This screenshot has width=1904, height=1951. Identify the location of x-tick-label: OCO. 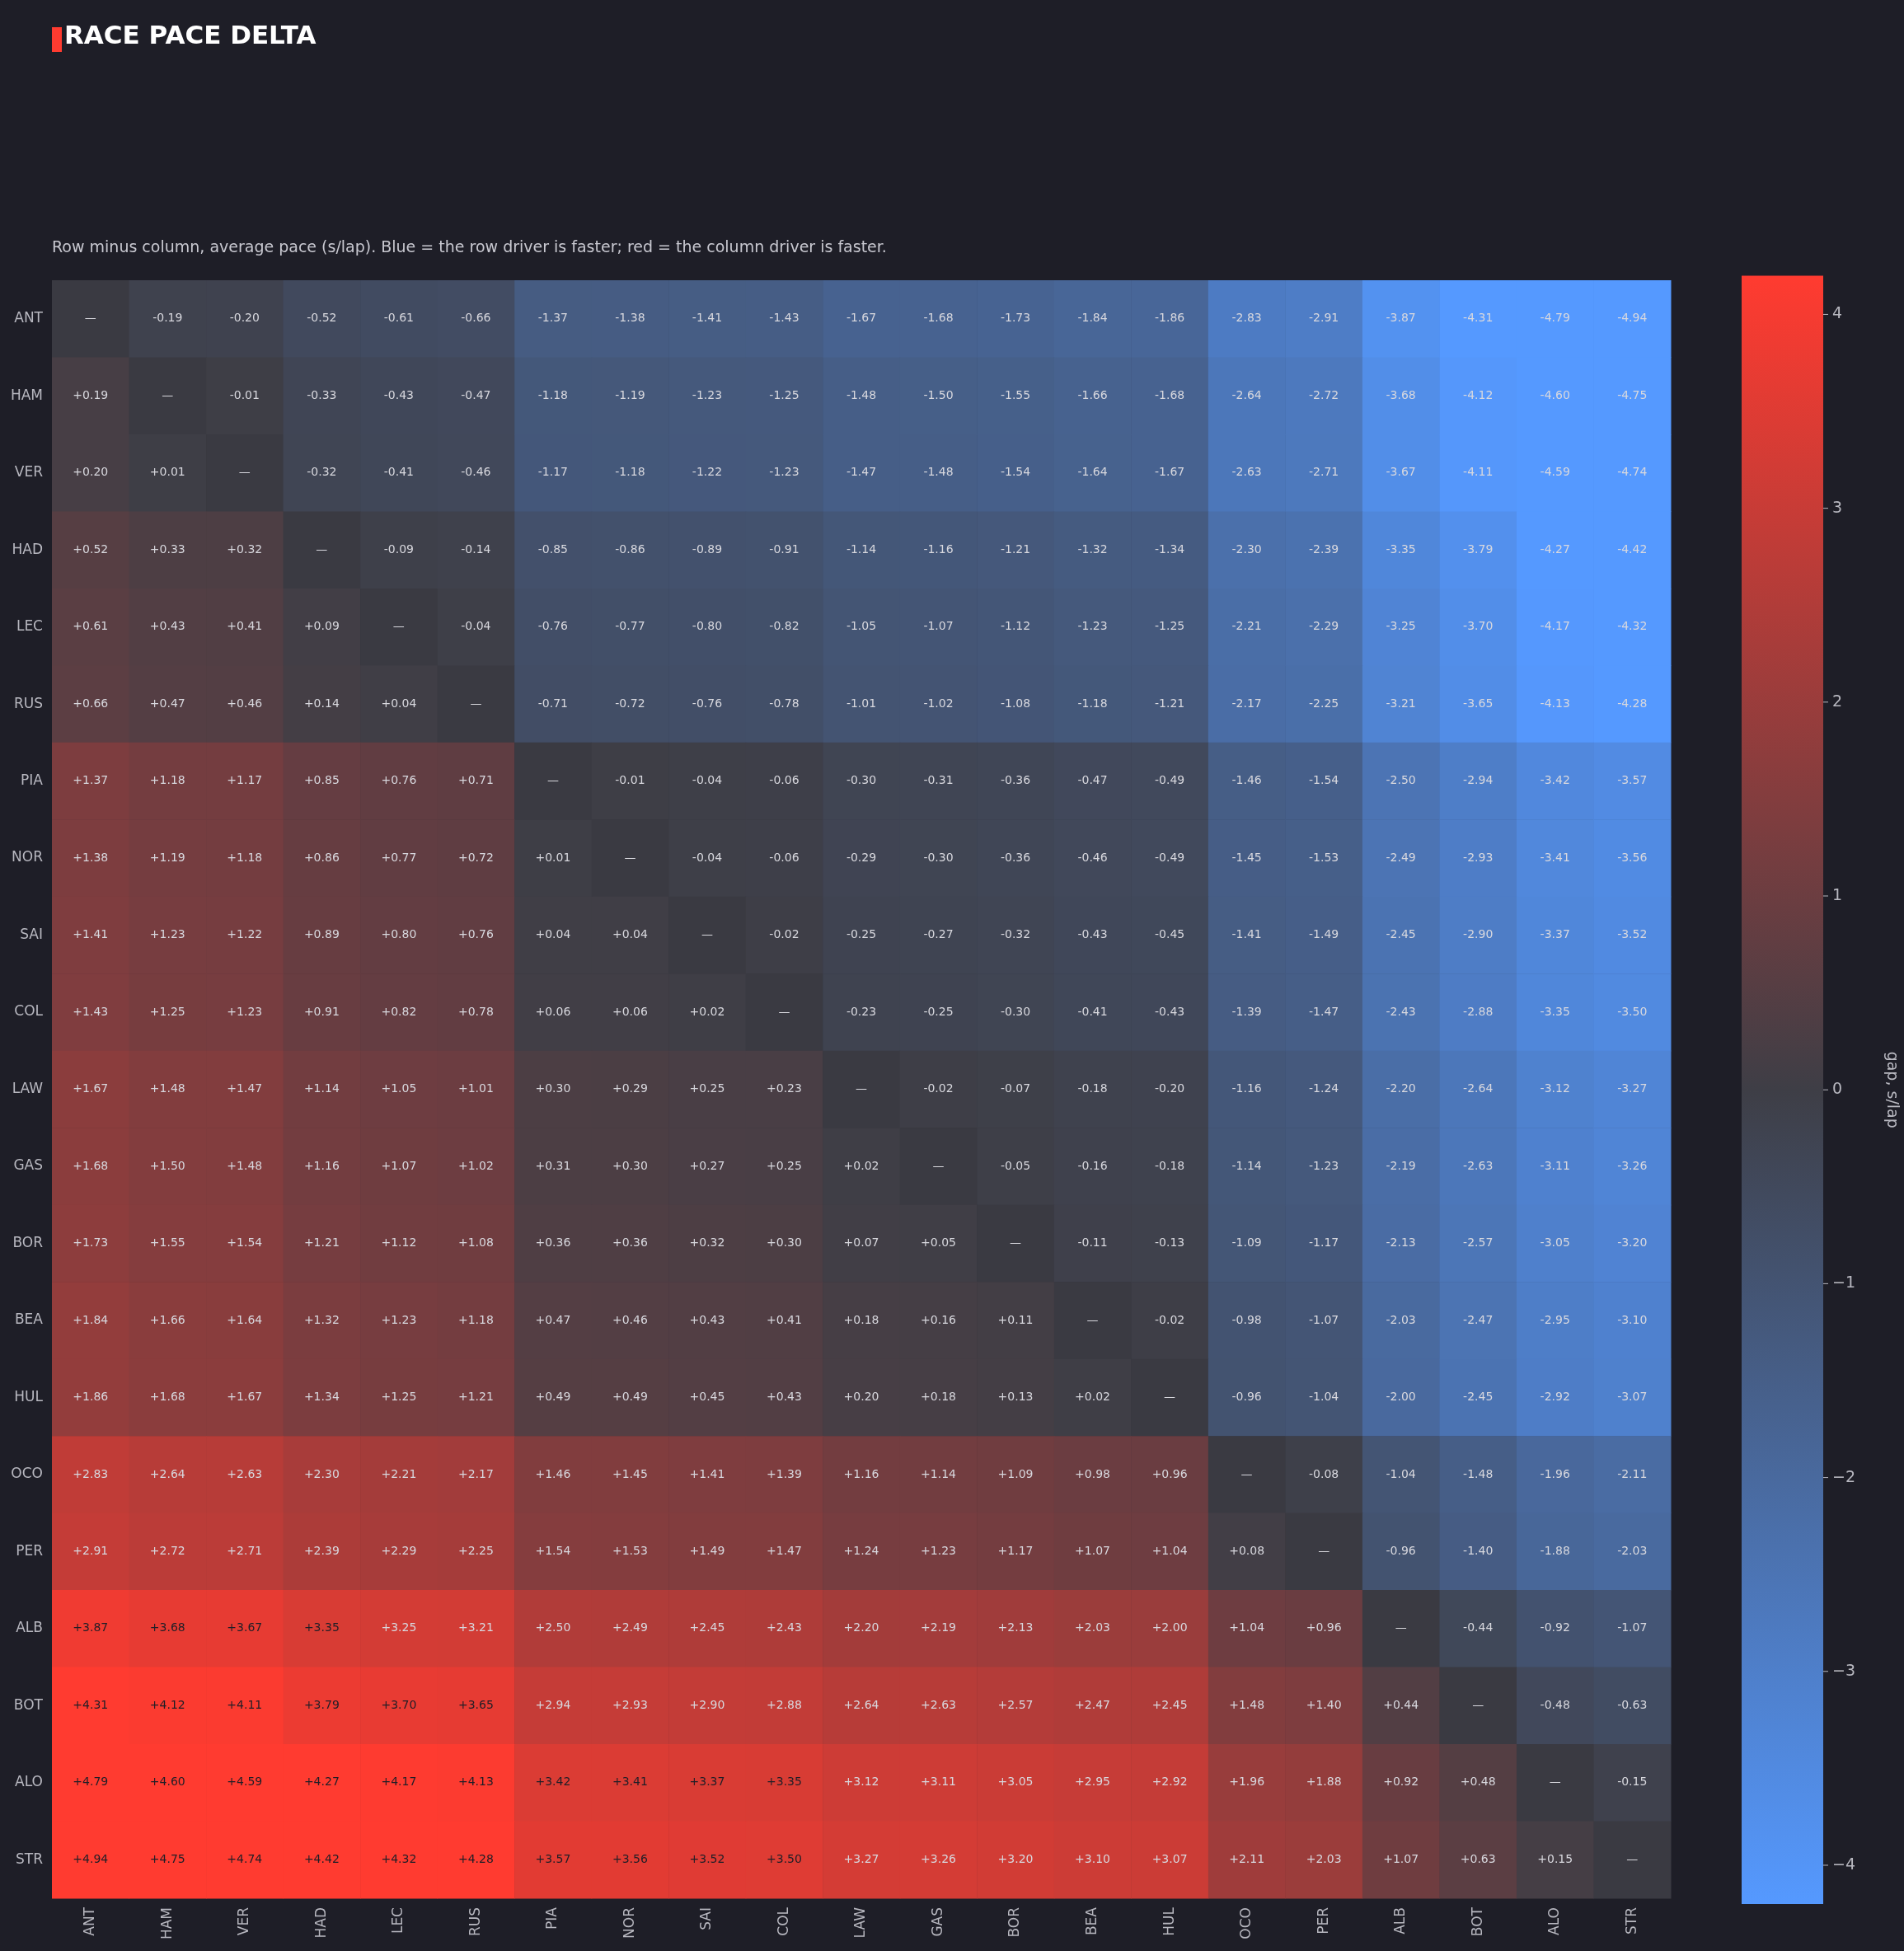
(1245, 1923).